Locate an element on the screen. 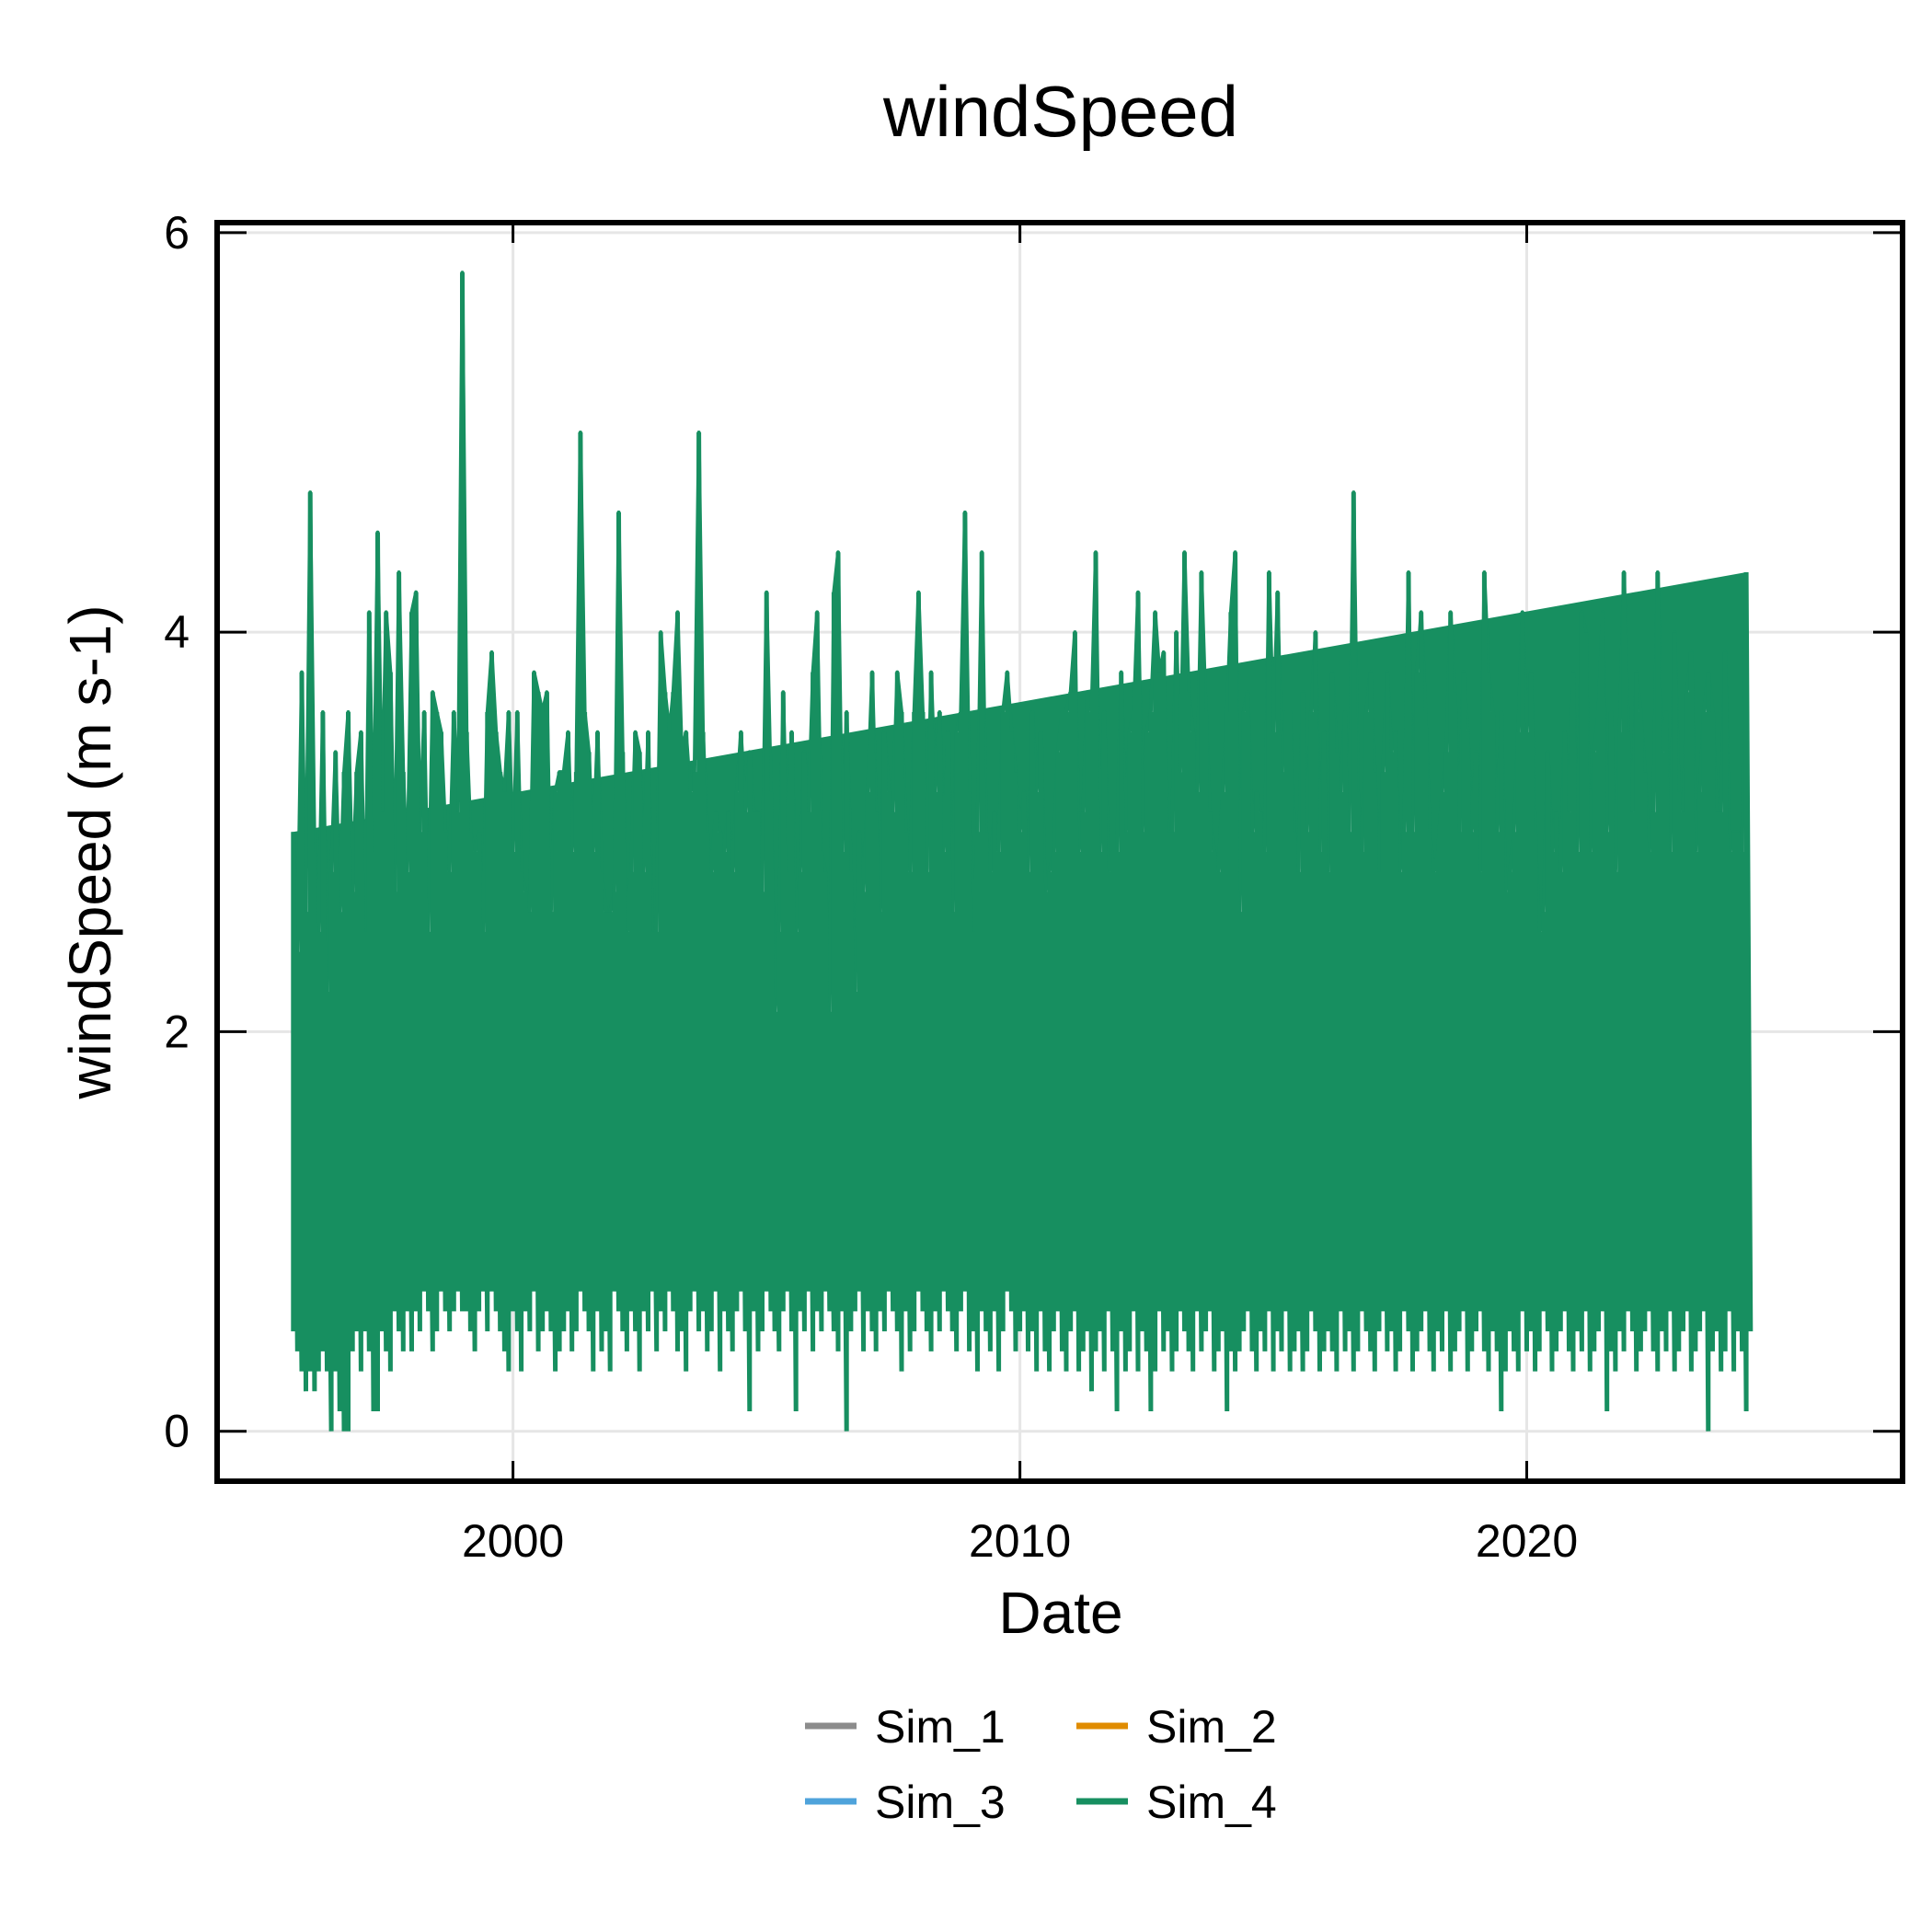  x-tick-label: 2000 is located at coordinates (513, 1541).